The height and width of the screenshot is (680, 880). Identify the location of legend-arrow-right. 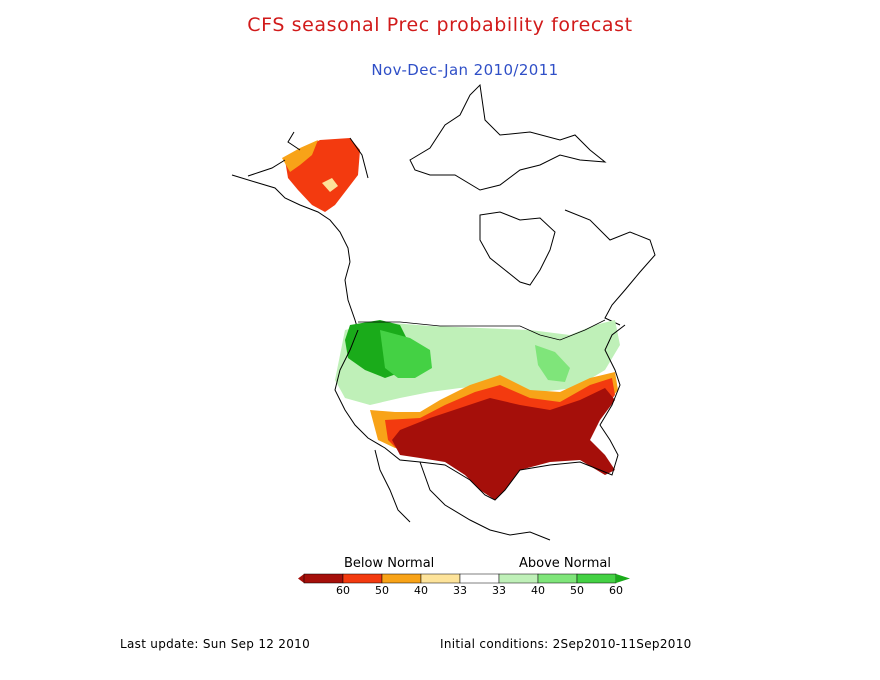
(623, 578).